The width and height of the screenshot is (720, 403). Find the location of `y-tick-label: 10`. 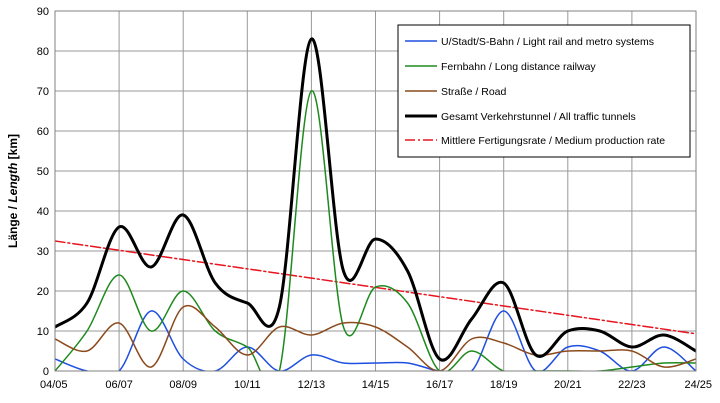

y-tick-label: 10 is located at coordinates (43, 332).